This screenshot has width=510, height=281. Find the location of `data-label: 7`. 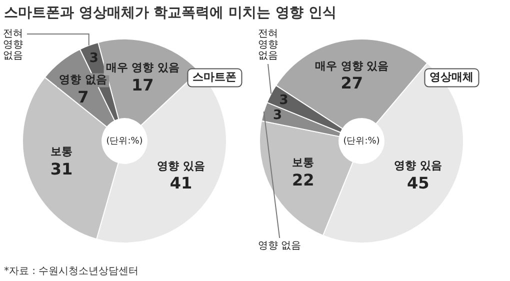

data-label: 7 is located at coordinates (83, 96).